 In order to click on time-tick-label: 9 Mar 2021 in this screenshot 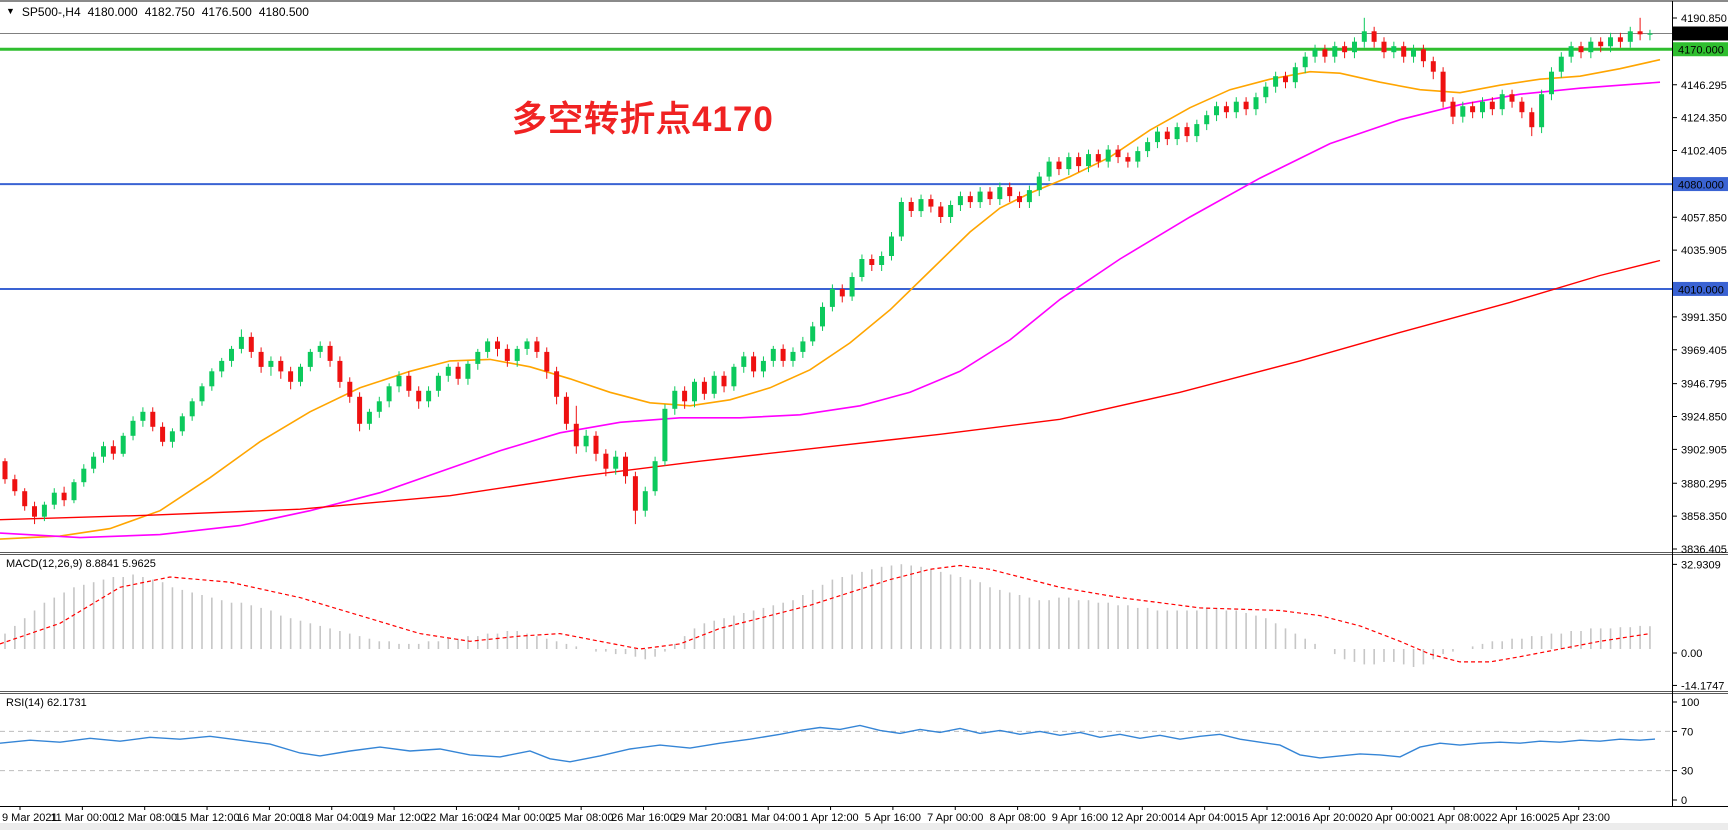, I will do `click(30, 818)`.